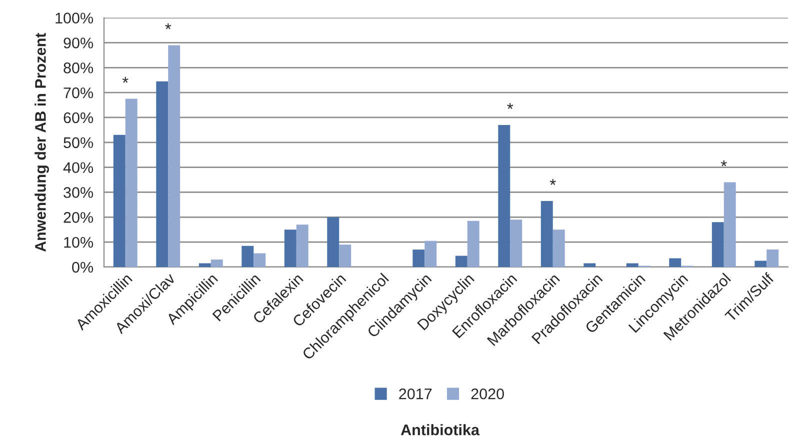 Image resolution: width=800 pixels, height=445 pixels. Describe the element at coordinates (415, 394) in the screenshot. I see `legend-label: 2017` at that location.